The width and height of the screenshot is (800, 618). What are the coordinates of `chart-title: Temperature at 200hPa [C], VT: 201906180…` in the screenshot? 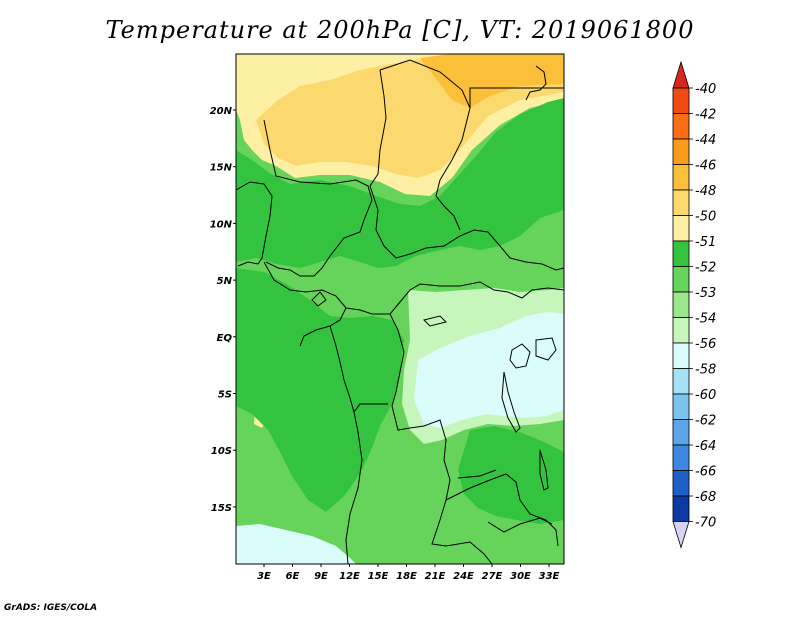 It's located at (400, 30).